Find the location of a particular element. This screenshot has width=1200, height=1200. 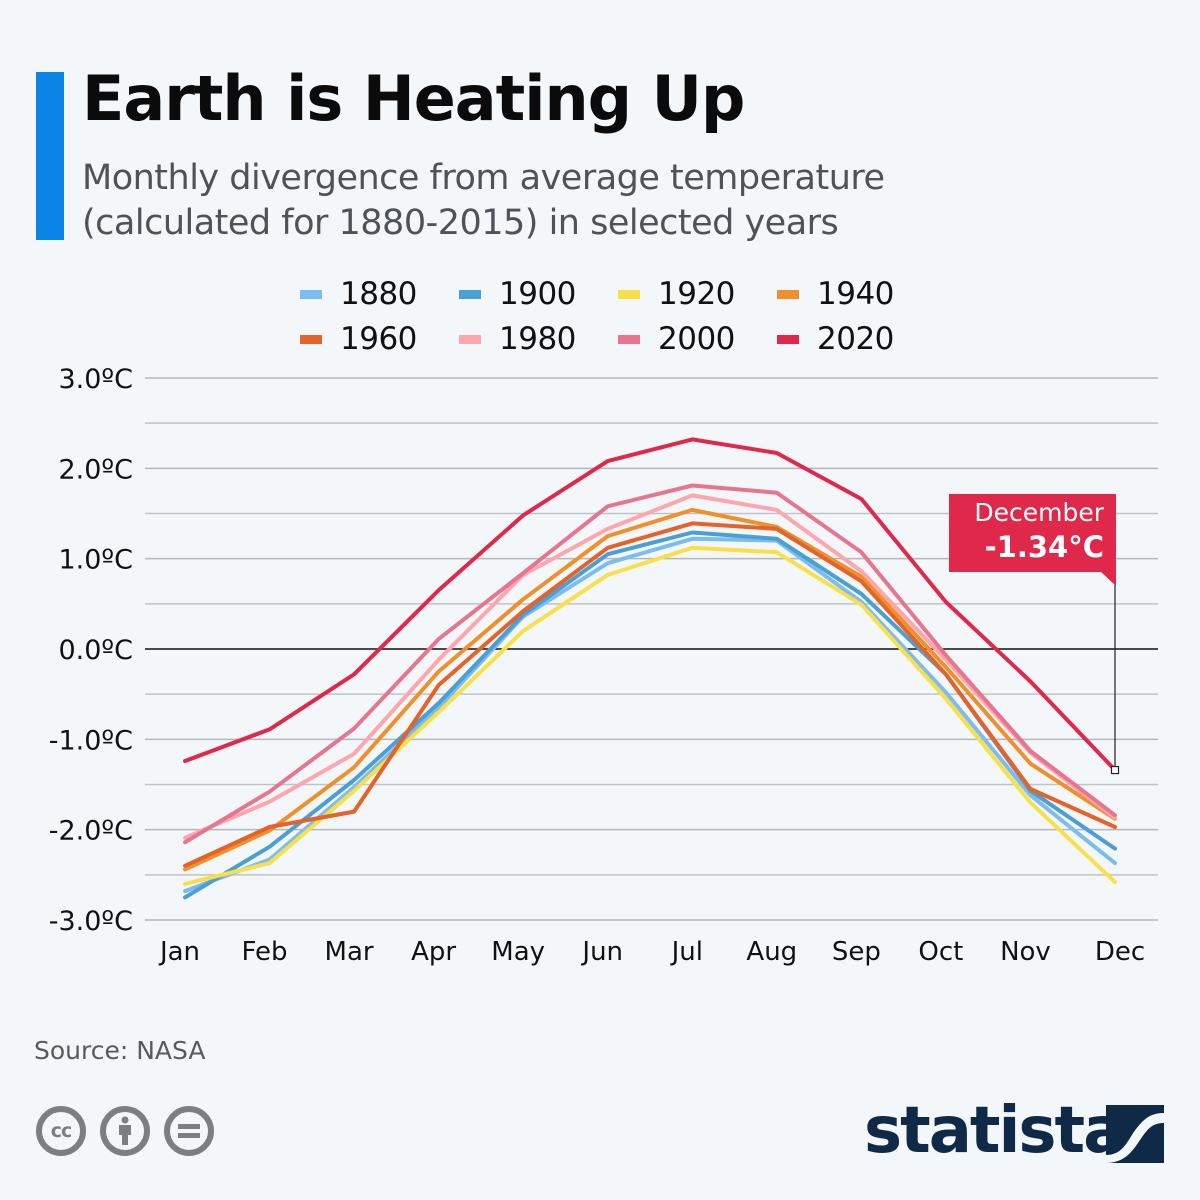

x-tick-label: Jan is located at coordinates (179, 952).